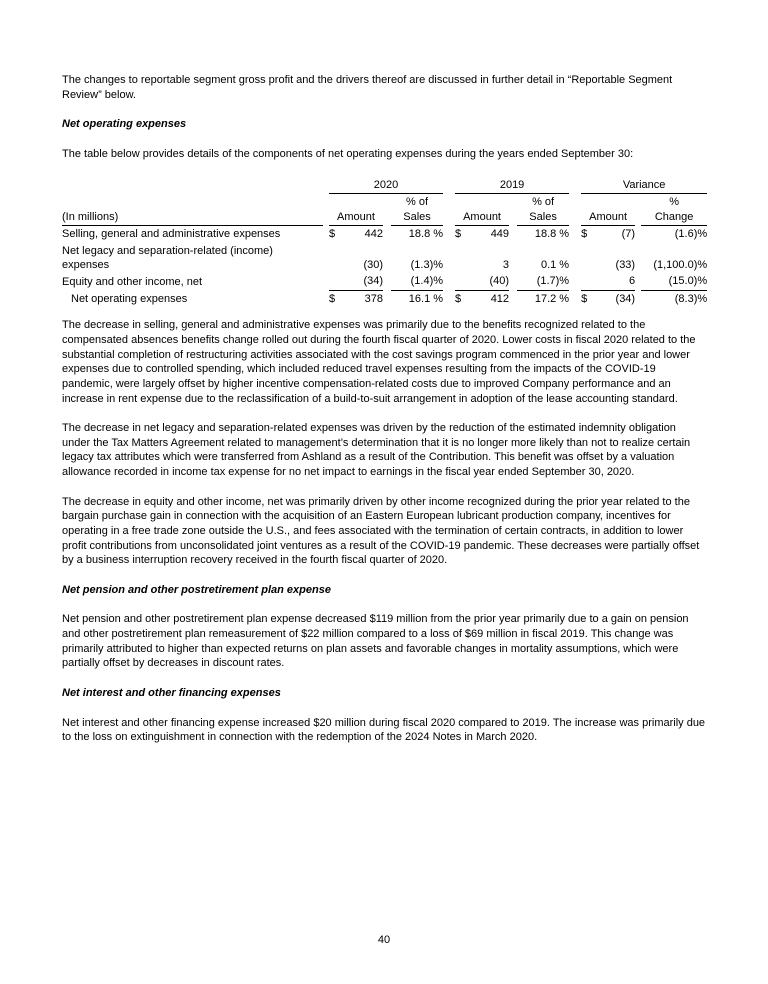 The height and width of the screenshot is (984, 768). Describe the element at coordinates (417, 210) in the screenshot. I see `column-header-pct-sales-2020: % of Sales` at that location.